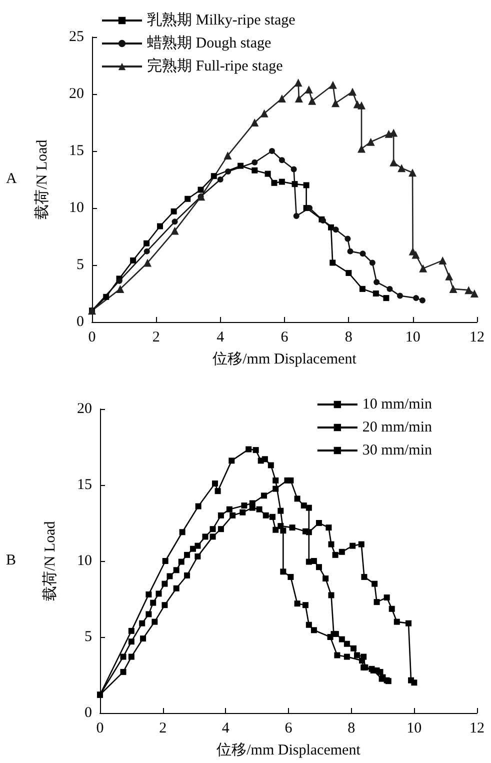 This screenshot has height=763, width=491. Describe the element at coordinates (221, 20) in the screenshot. I see `legend-label: 乳熟期 Milky-ripe stage` at that location.